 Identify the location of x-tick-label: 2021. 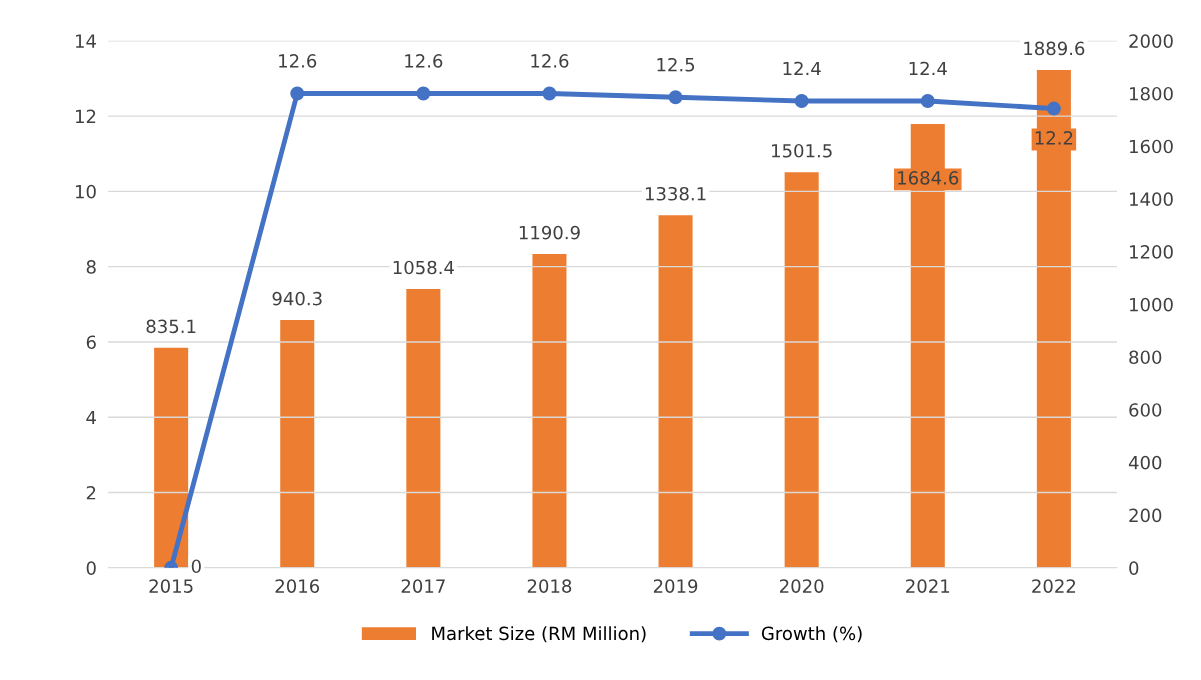
(928, 586).